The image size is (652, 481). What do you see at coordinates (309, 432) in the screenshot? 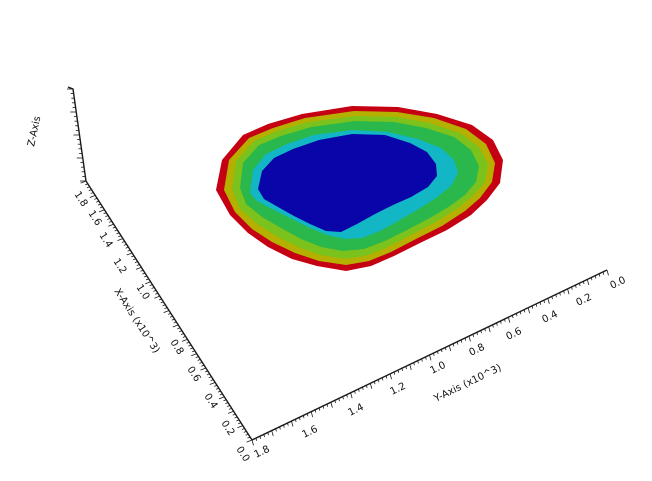
I see `y-tick-label: 1.6` at bounding box center [309, 432].